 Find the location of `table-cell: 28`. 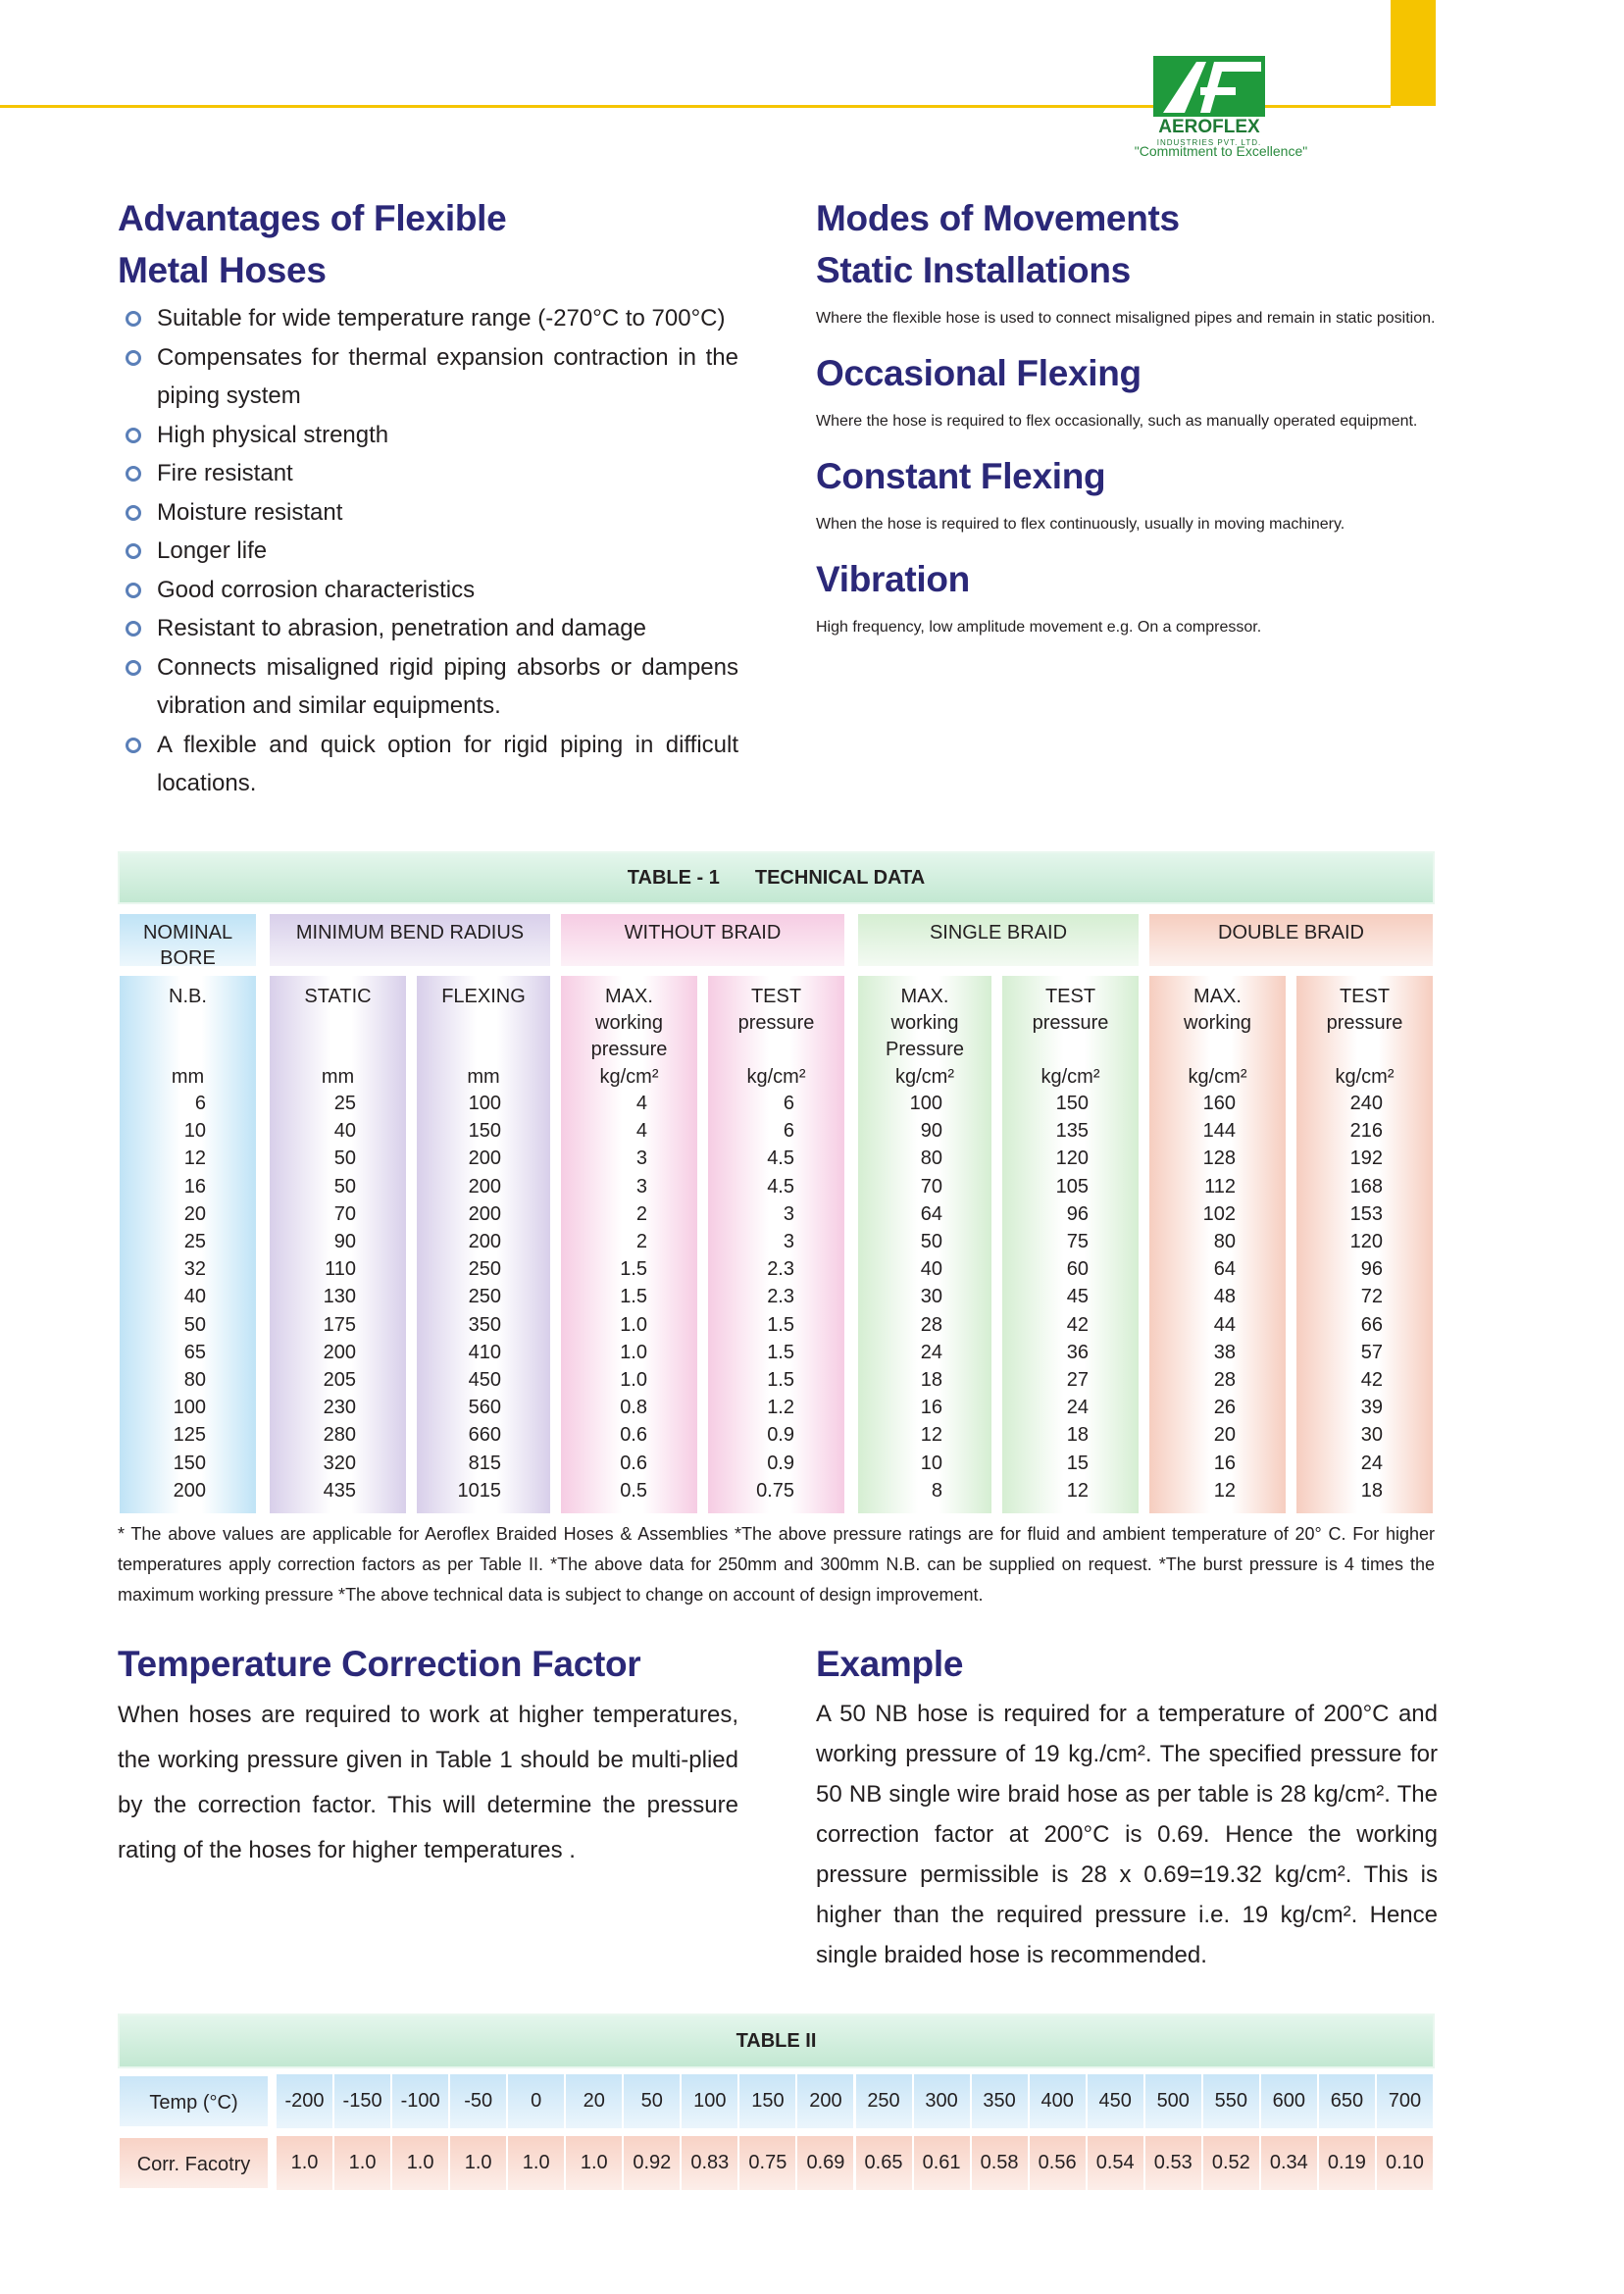

table-cell: 28 is located at coordinates (1224, 1380).